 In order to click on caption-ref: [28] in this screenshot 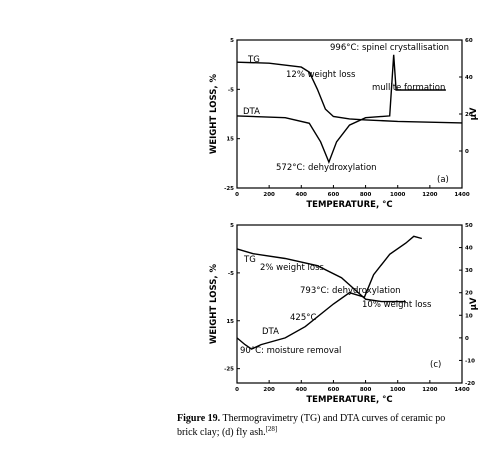, I will do `click(272, 429)`.